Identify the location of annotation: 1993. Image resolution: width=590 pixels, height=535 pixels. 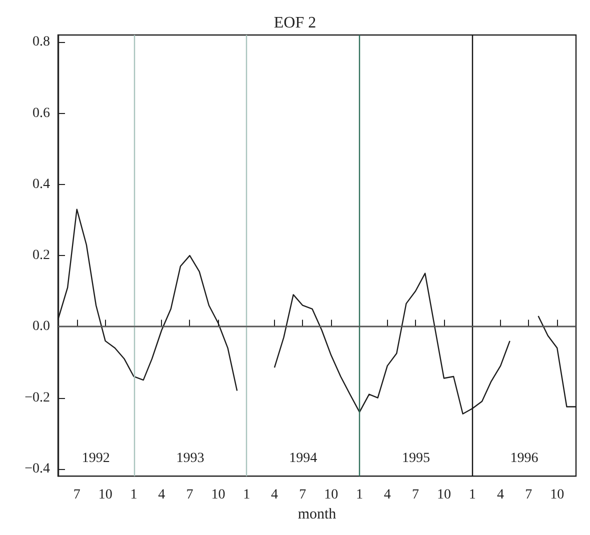
(190, 458).